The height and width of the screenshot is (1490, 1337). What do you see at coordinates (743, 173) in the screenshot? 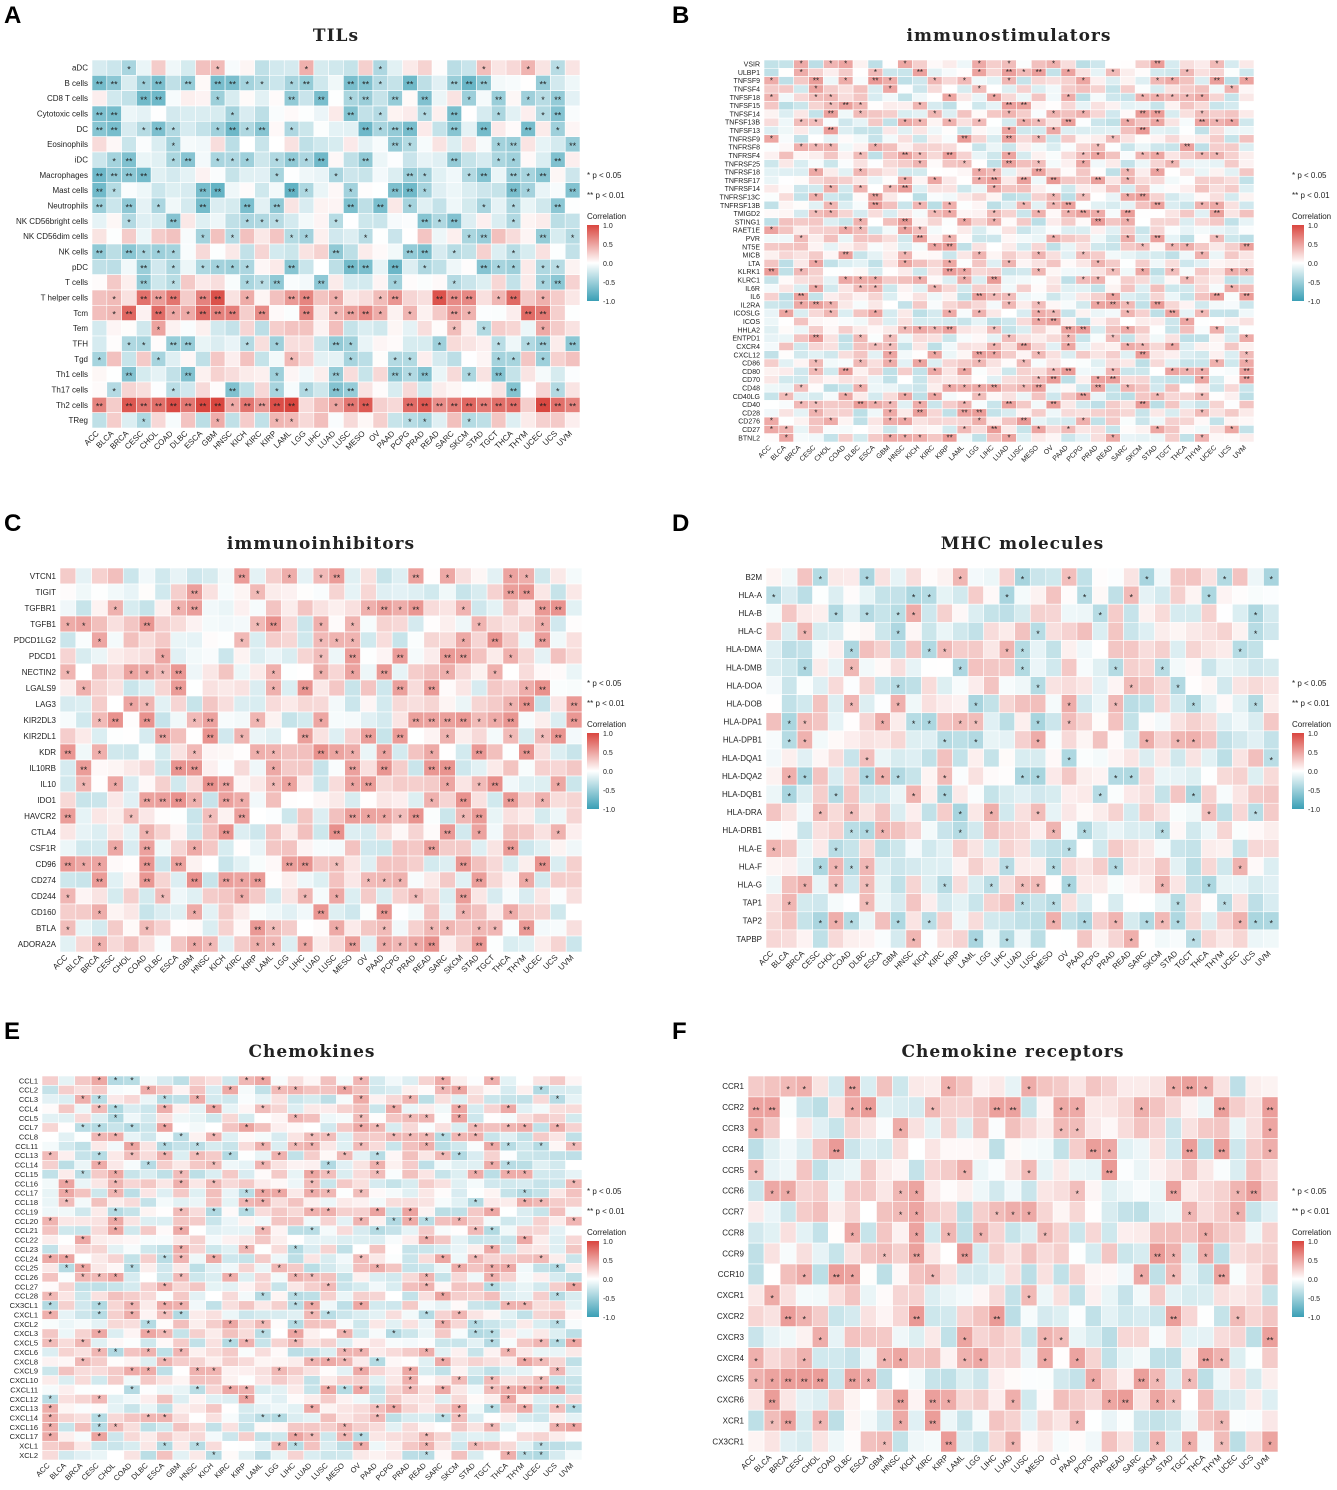
I see `row-label: TNFRSF18` at bounding box center [743, 173].